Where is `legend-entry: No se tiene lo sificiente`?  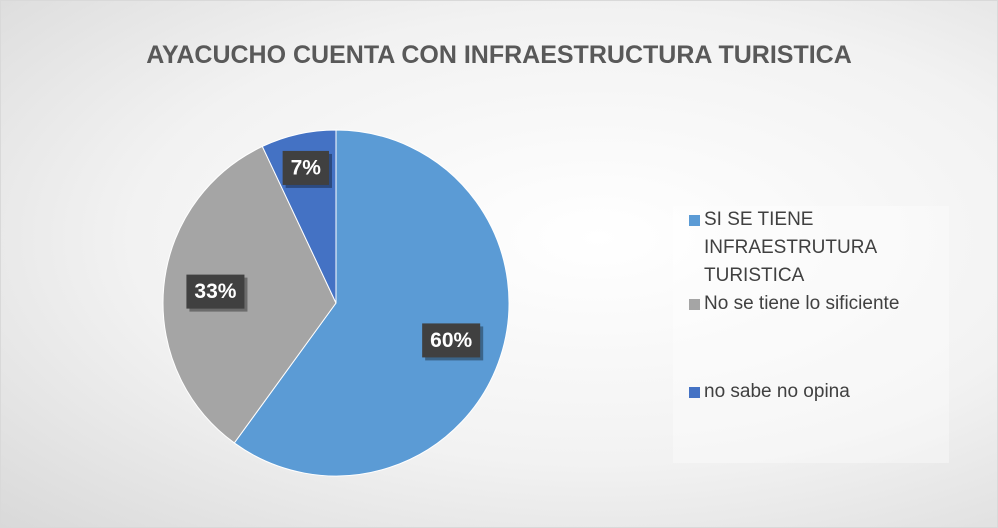 legend-entry: No se tiene lo sificiente is located at coordinates (811, 304).